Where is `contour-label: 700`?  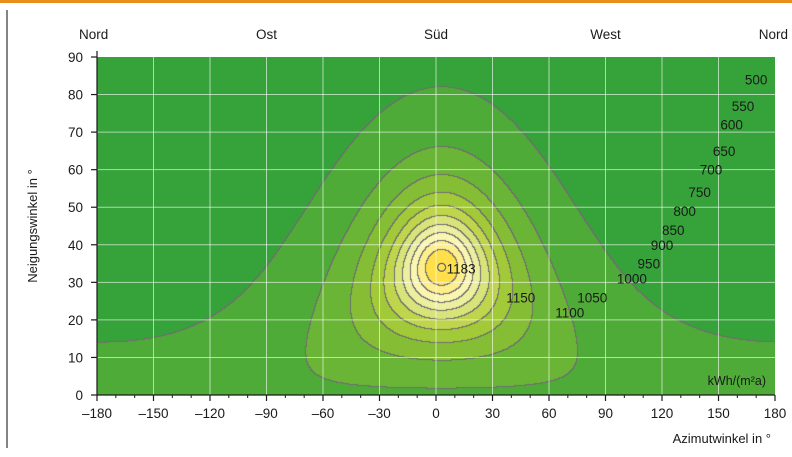
contour-label: 700 is located at coordinates (711, 170).